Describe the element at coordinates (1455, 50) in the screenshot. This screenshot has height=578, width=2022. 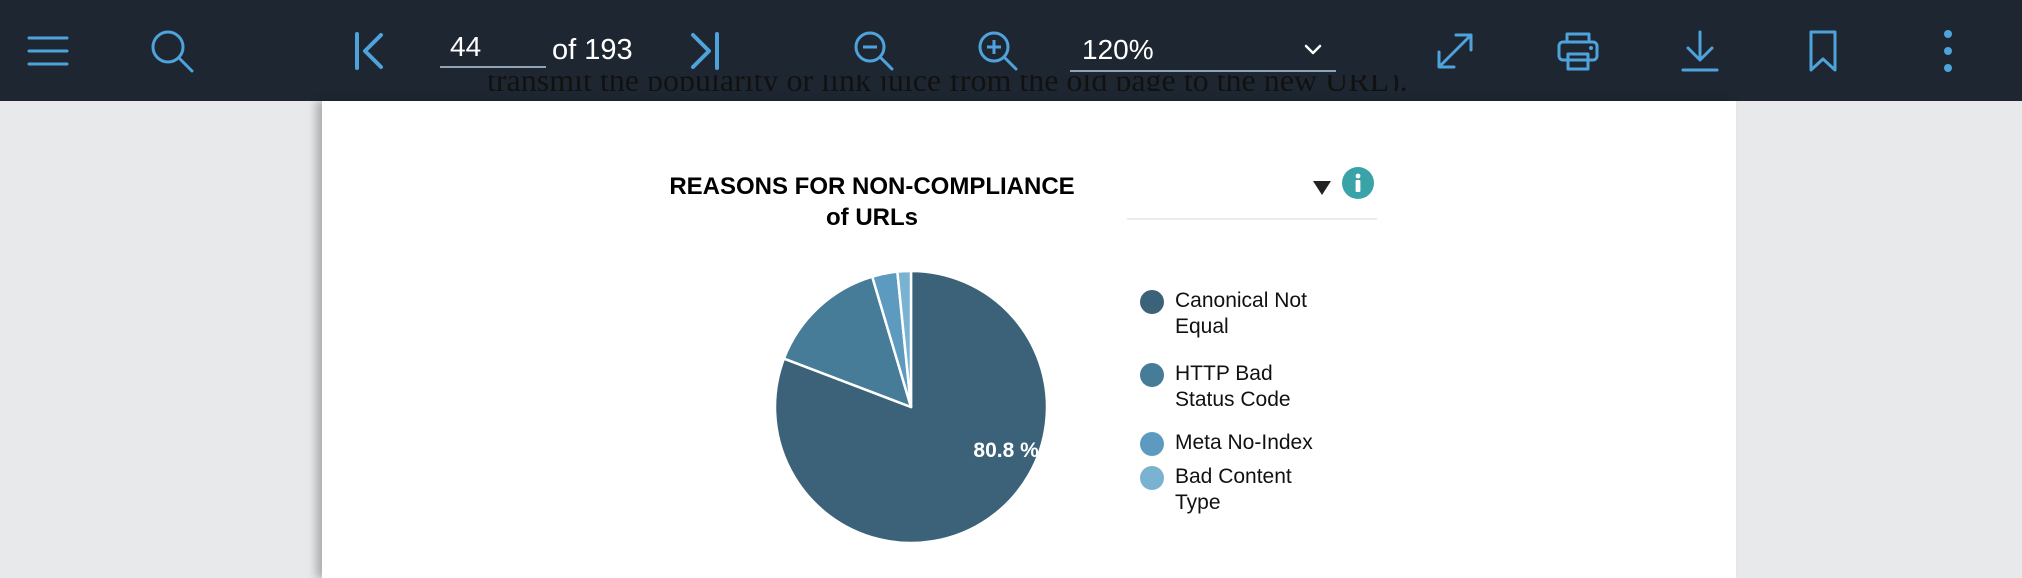
I see `fullscreen-icon` at that location.